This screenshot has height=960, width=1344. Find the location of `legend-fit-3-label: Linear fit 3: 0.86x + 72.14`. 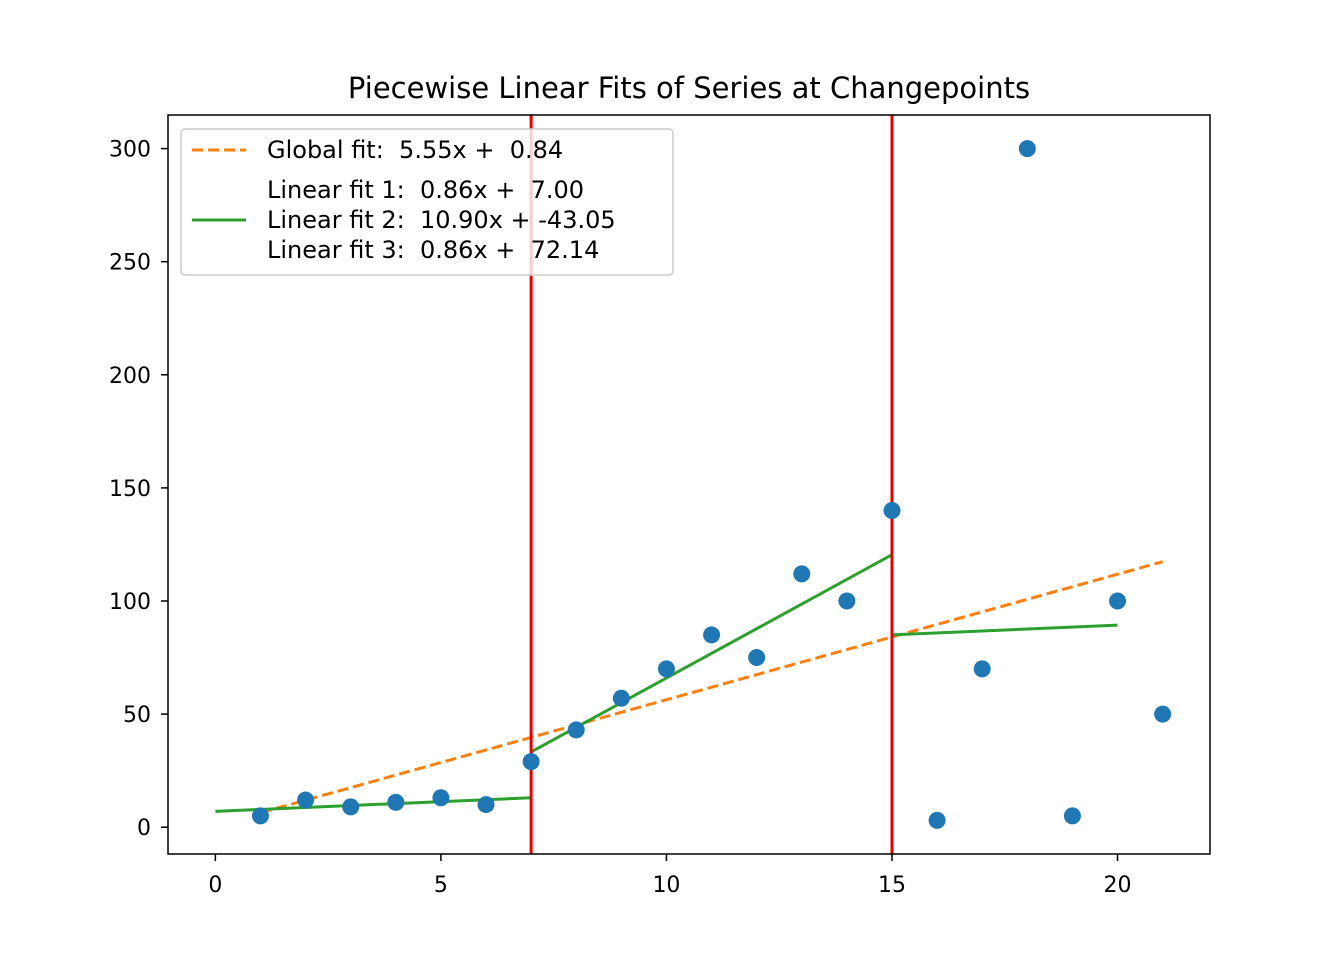

legend-fit-3-label: Linear fit 3: 0.86x + 72.14 is located at coordinates (433, 250).